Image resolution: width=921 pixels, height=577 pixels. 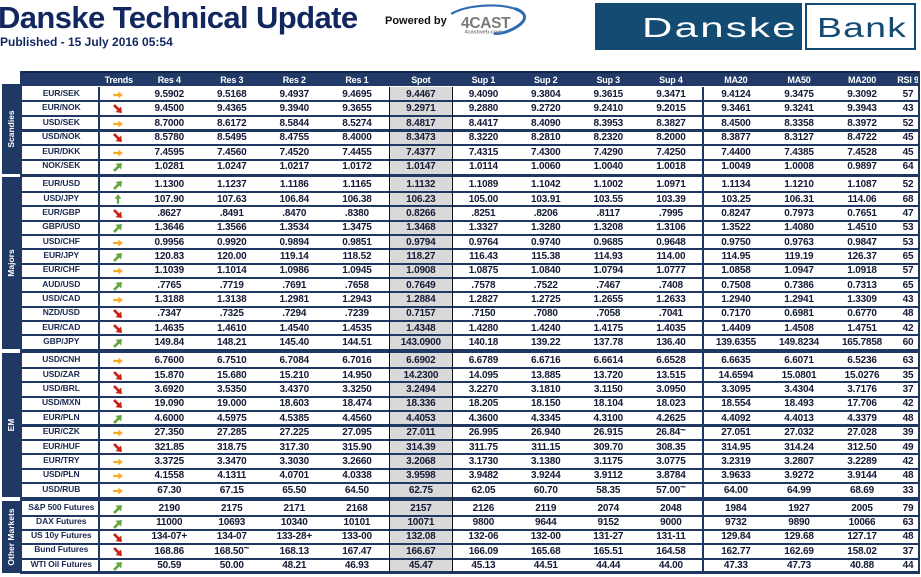 What do you see at coordinates (486, 23) in the screenshot?
I see `svg-text: 4CAST` at bounding box center [486, 23].